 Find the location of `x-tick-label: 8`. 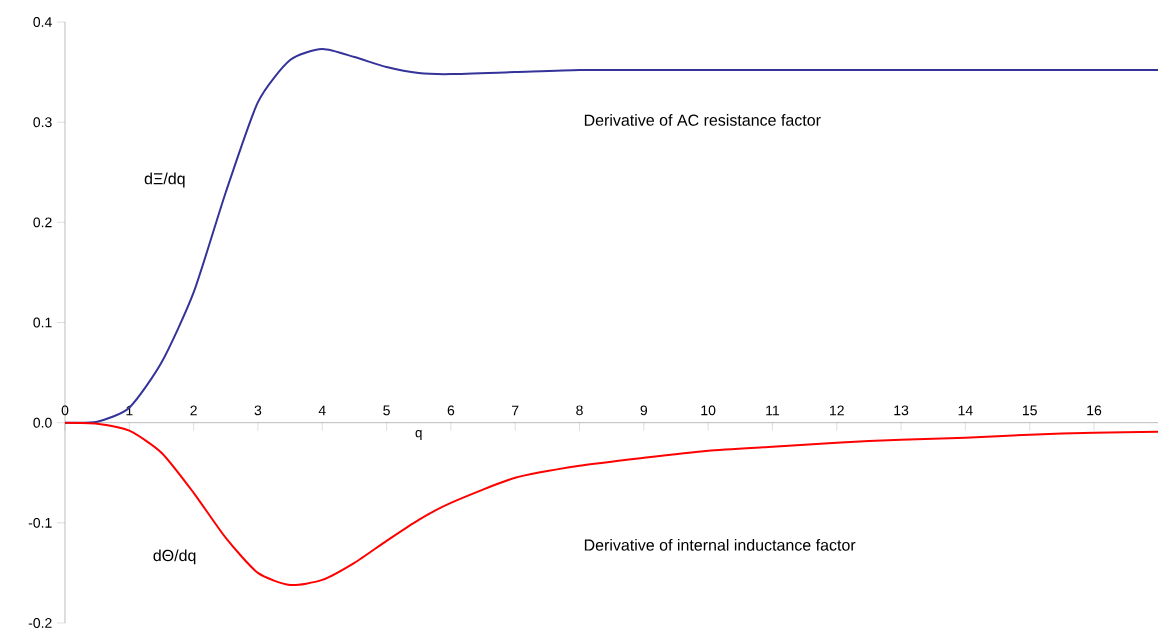

x-tick-label: 8 is located at coordinates (579, 410).